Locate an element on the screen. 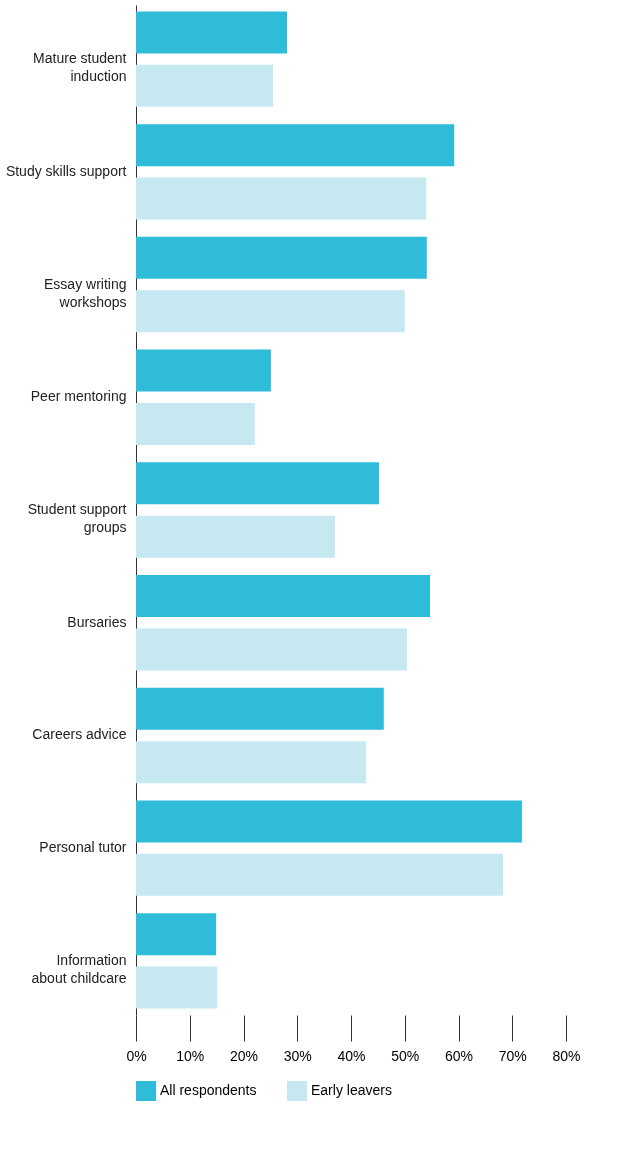  y-tick-label: Study skills support is located at coordinates (66, 170).